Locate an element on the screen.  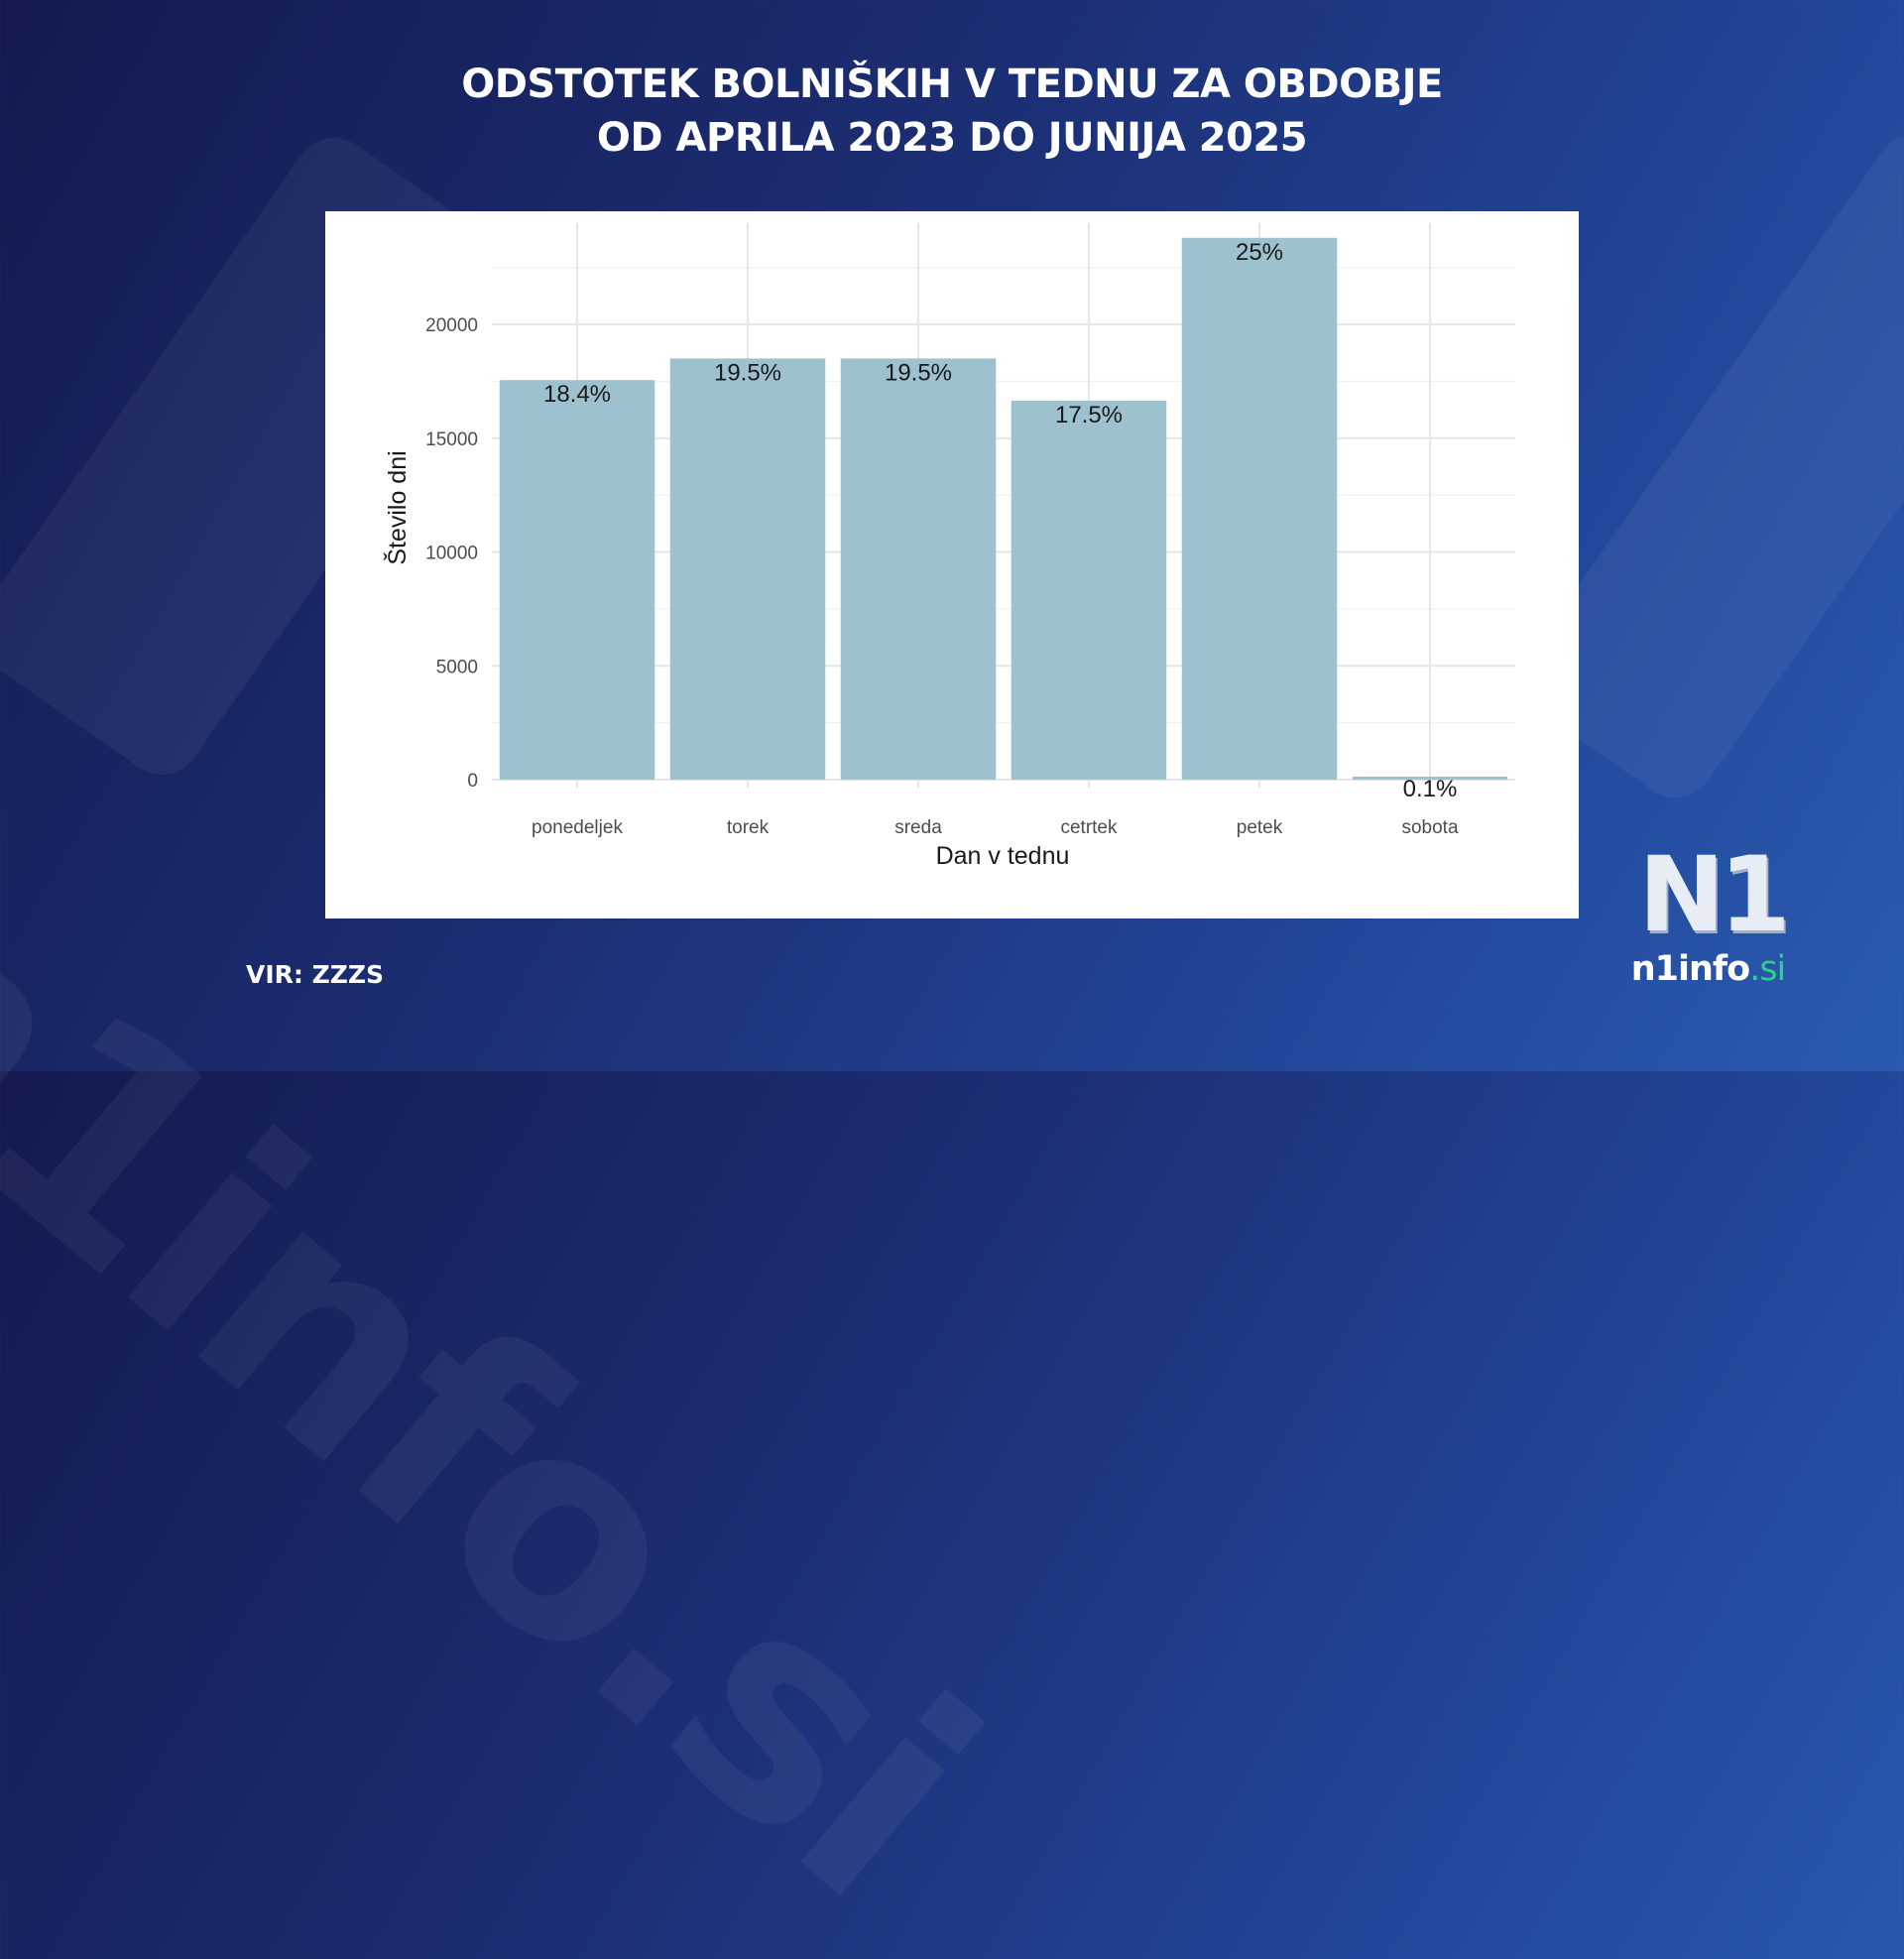
domain-tld: .si is located at coordinates (1767, 969).